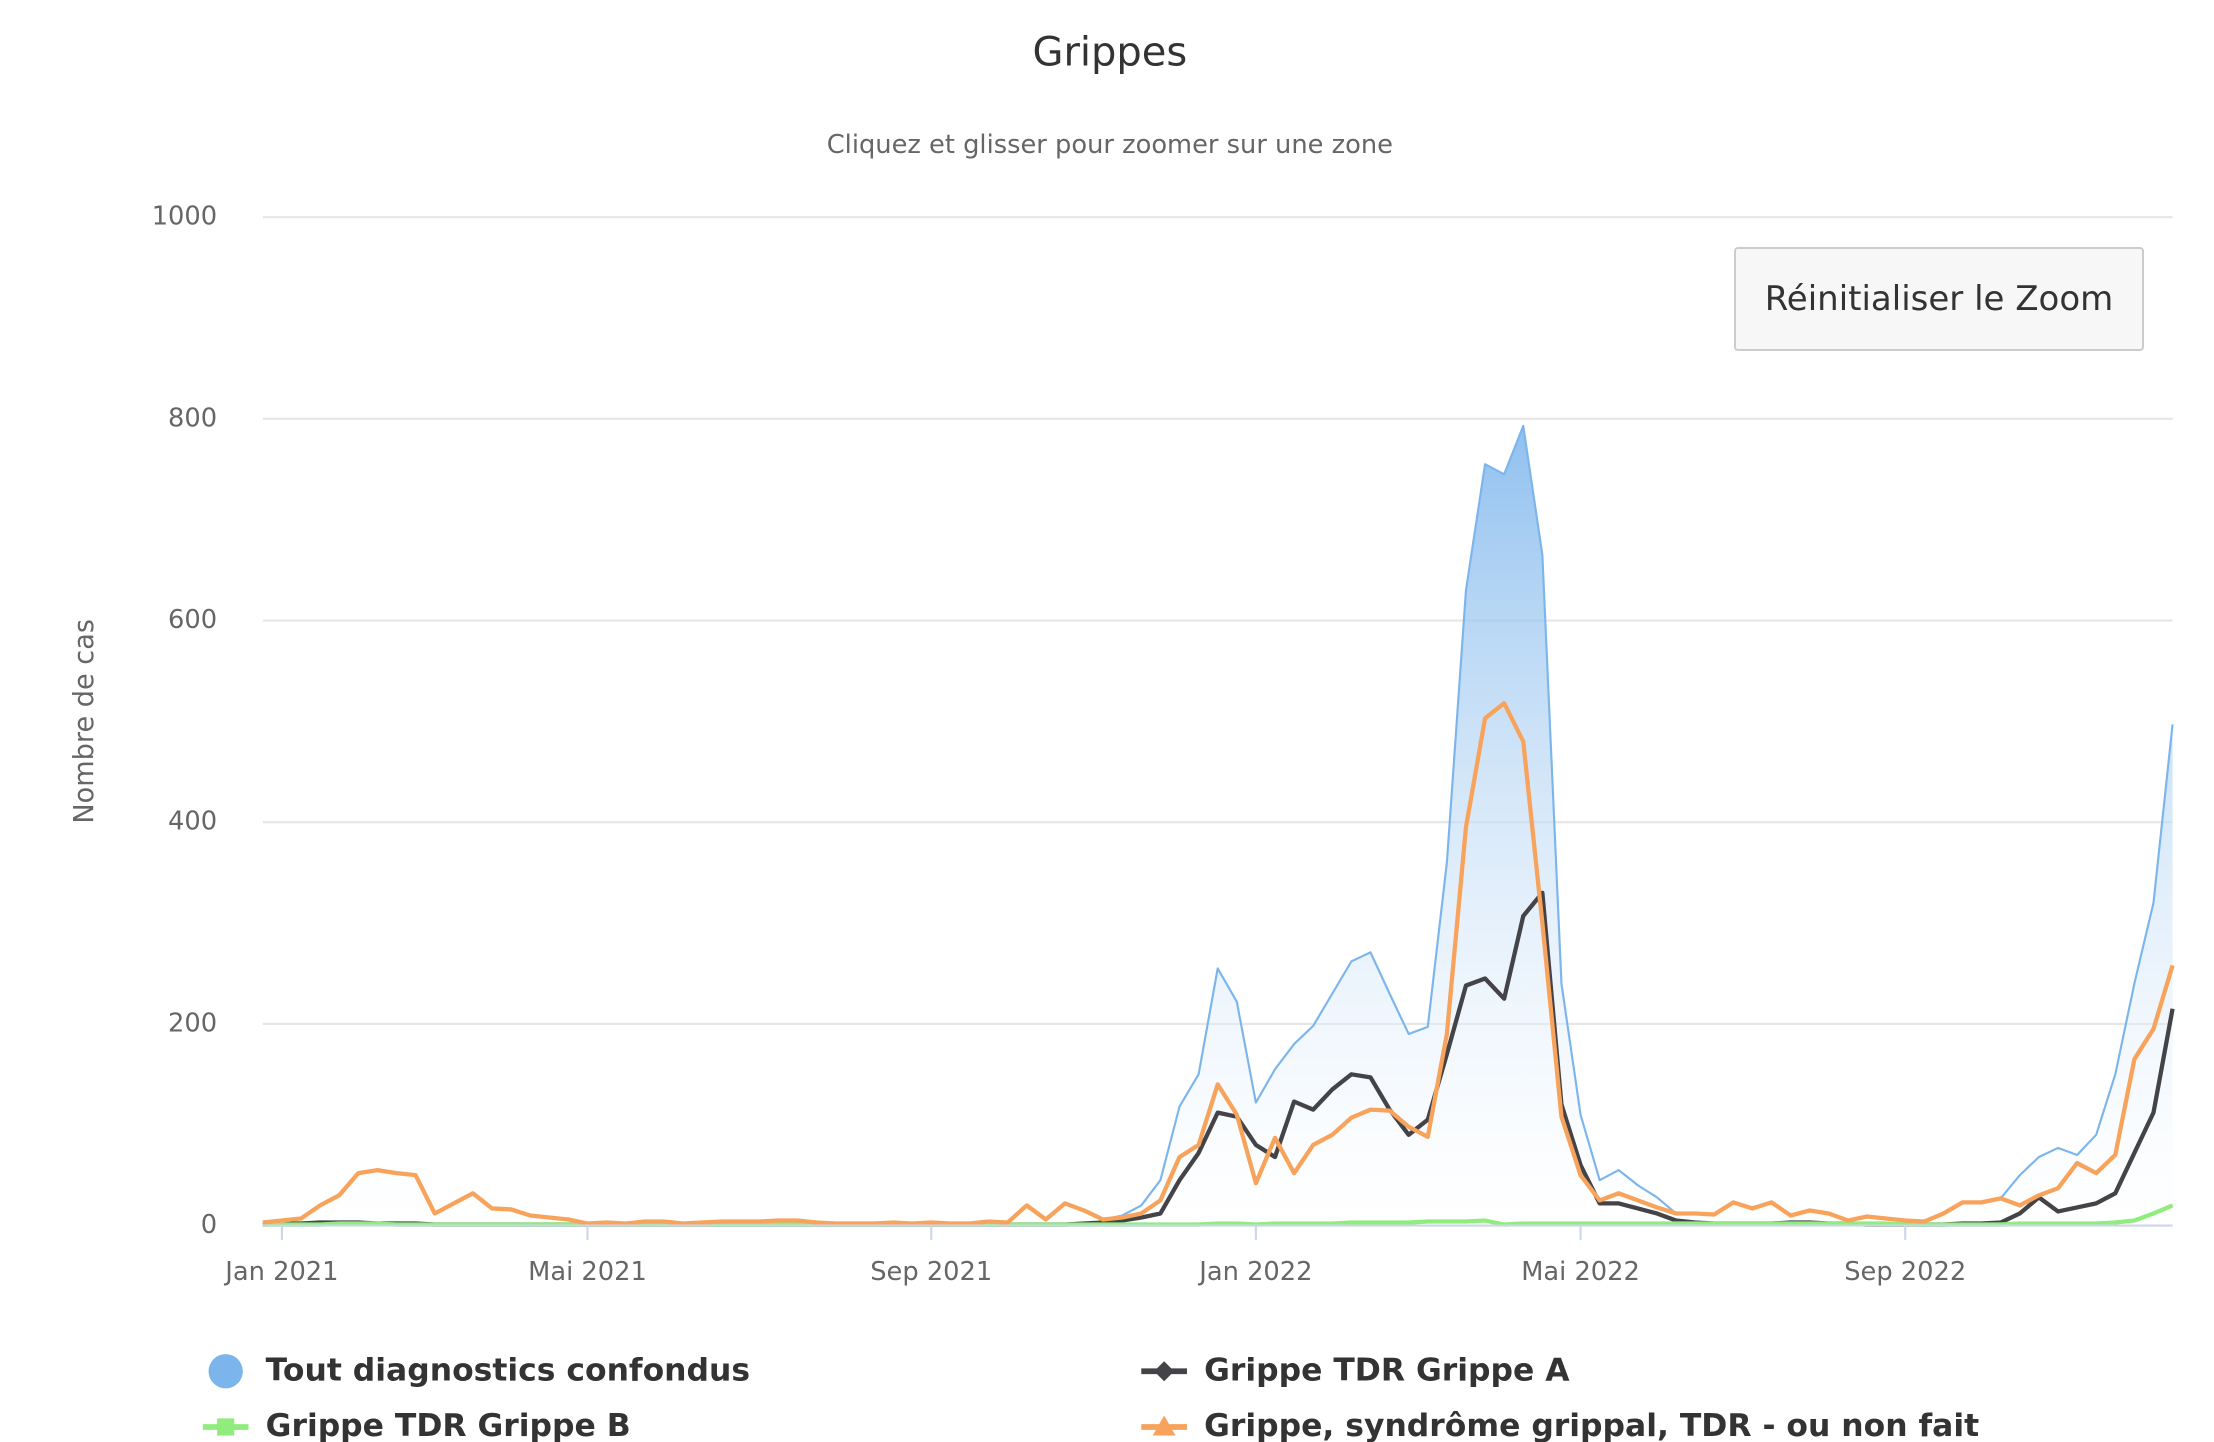  What do you see at coordinates (931, 1272) in the screenshot?
I see `x-tick-label: Sep 2021` at bounding box center [931, 1272].